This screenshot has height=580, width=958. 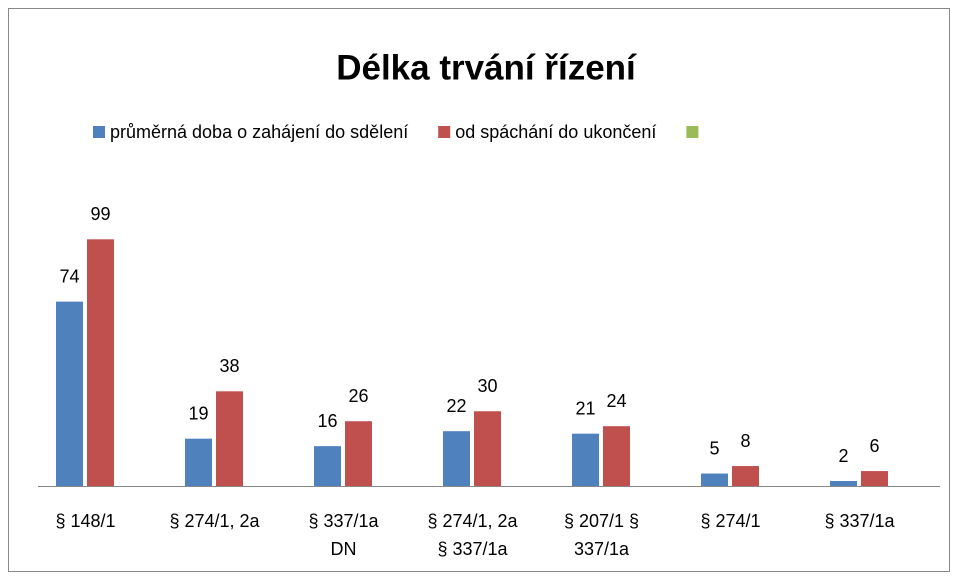 I want to click on x-tick-label: § 148/1, so click(x=85, y=521).